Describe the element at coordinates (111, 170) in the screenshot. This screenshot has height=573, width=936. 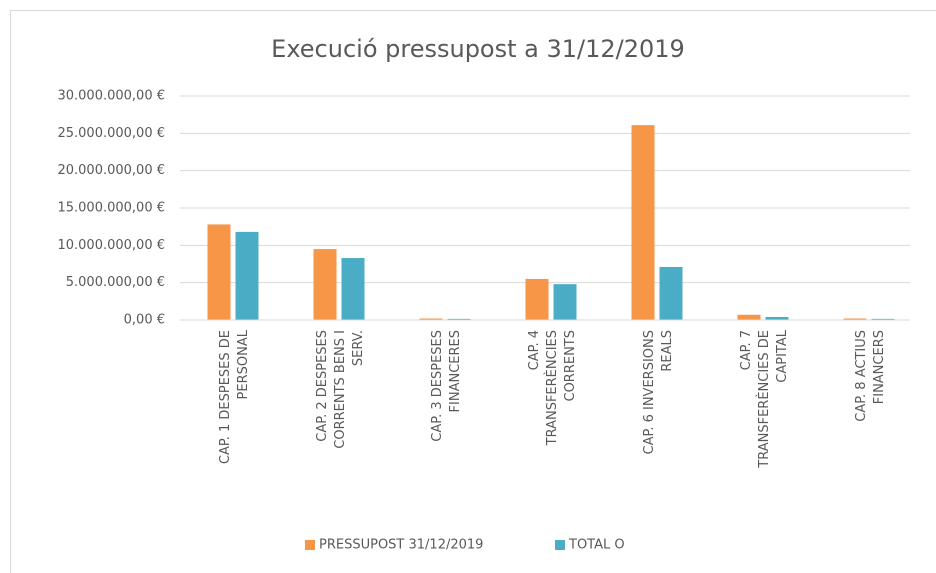
I see `y-tick-label: 20.000.000,00 €` at that location.